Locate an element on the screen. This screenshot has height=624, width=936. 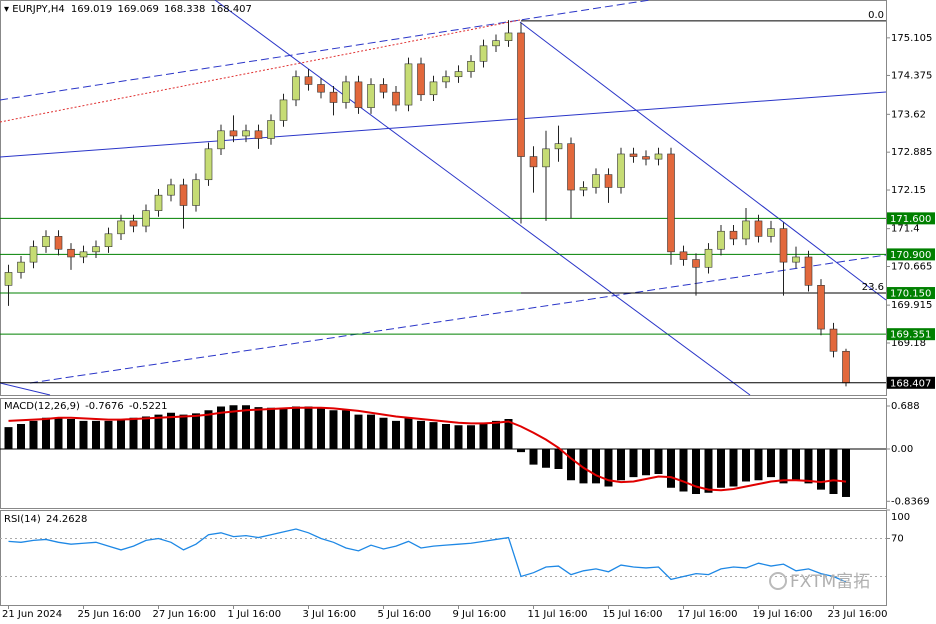
y-tick-label: 175.105 is located at coordinates (911, 38).